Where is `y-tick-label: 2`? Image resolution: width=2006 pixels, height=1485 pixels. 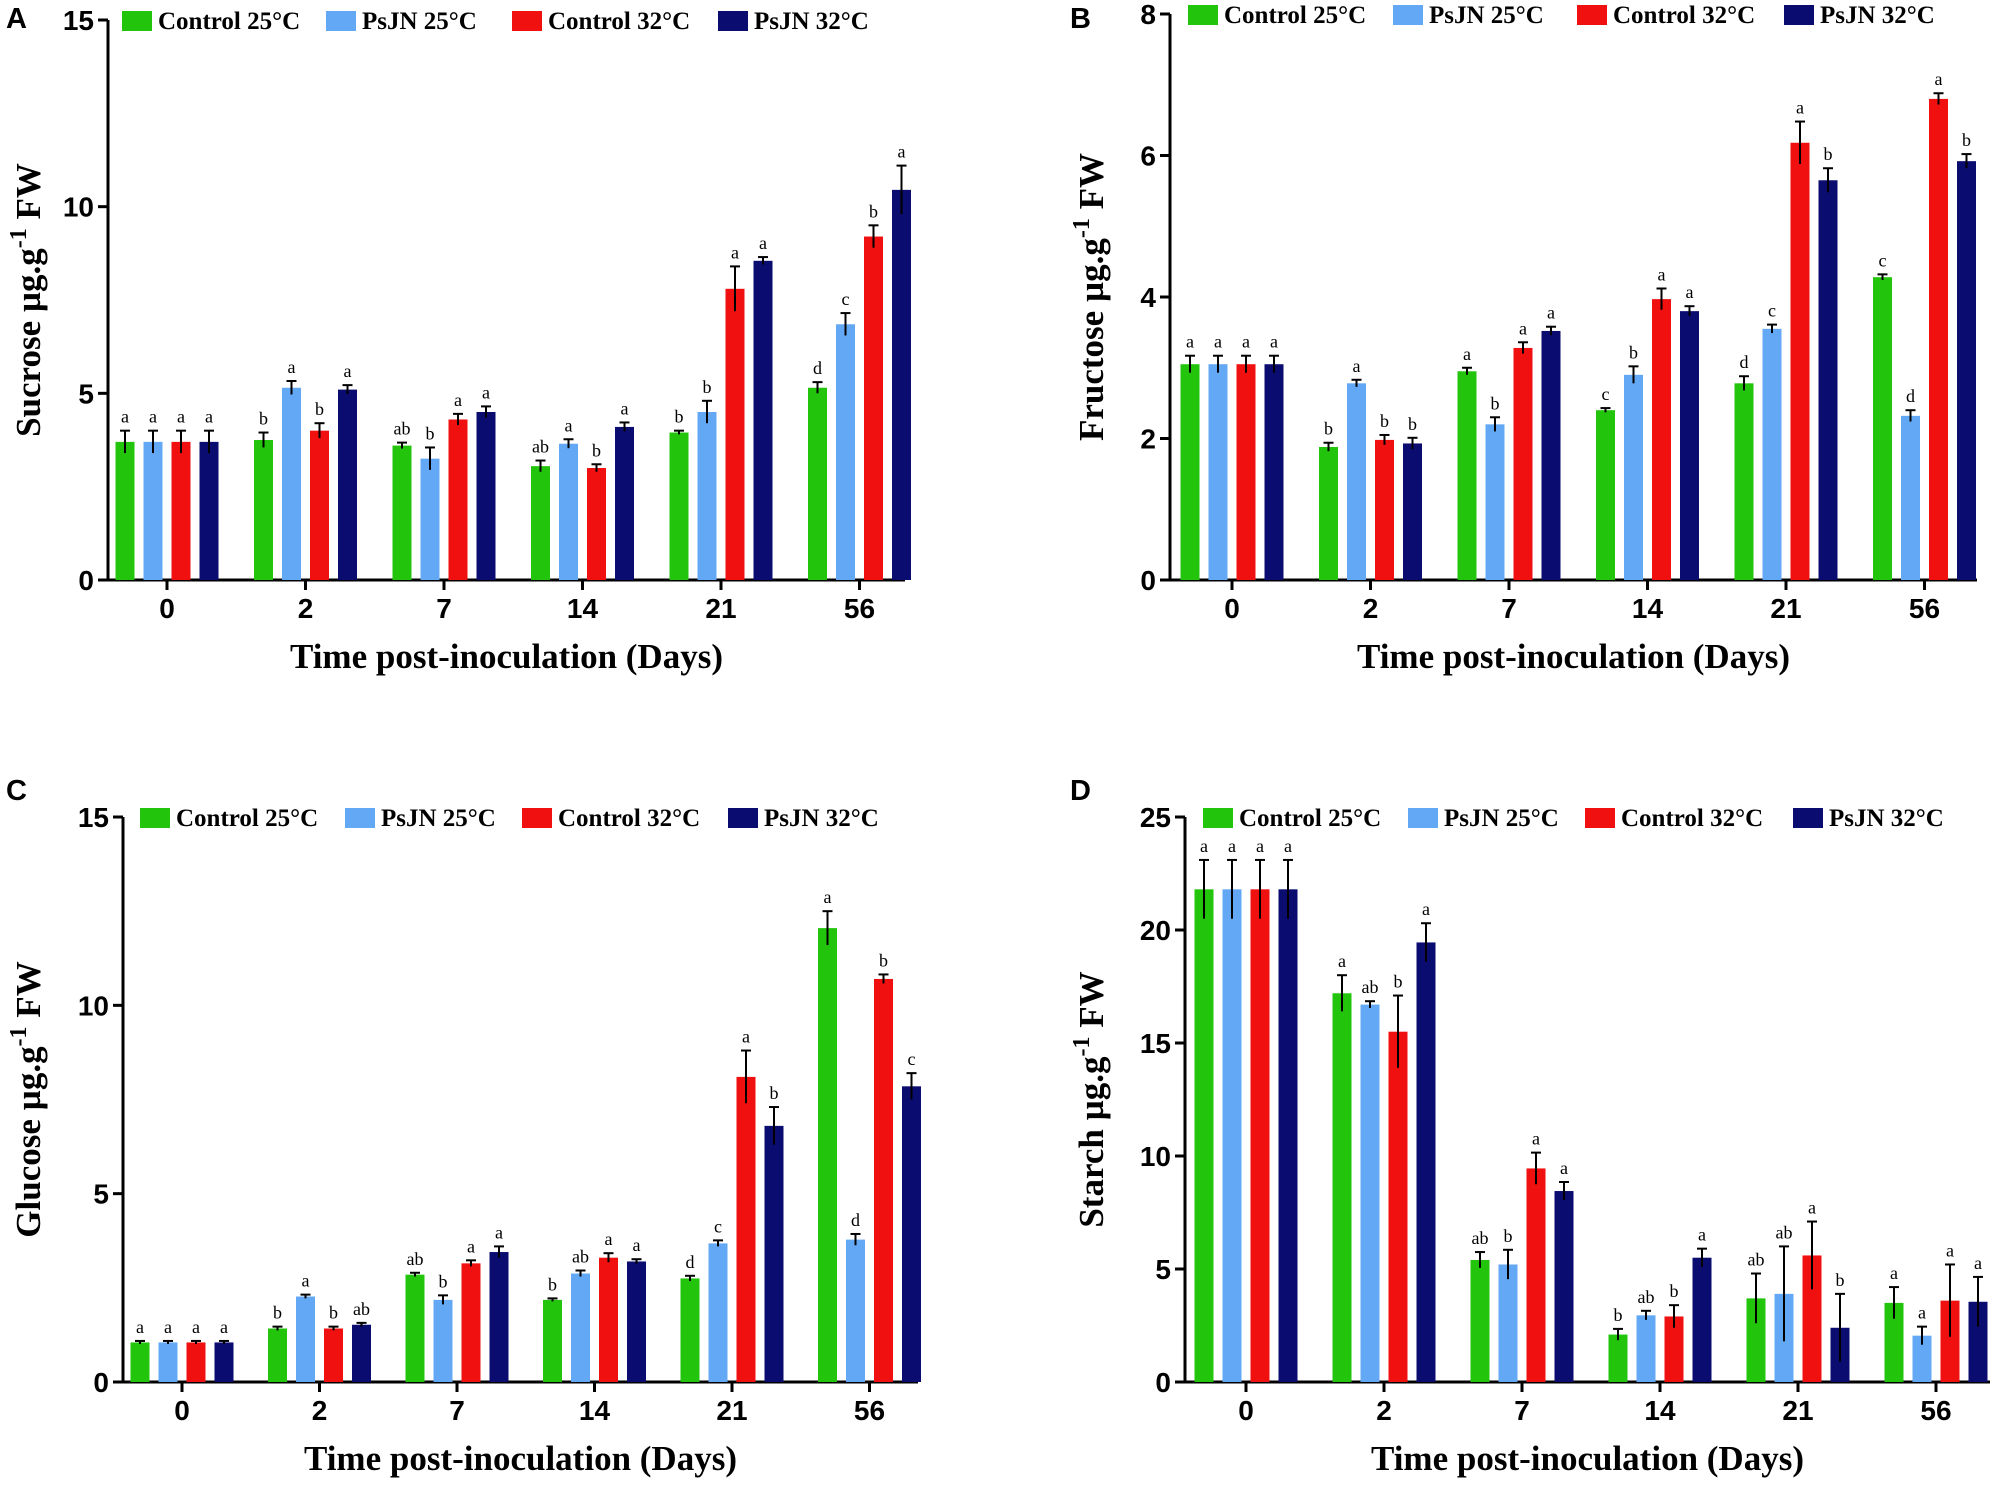
y-tick-label: 2 is located at coordinates (1148, 439).